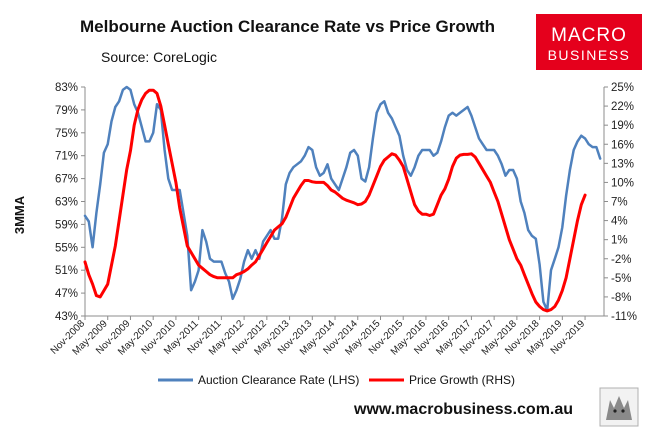 This screenshot has width=660, height=431. I want to click on chart-source: Source: CoreLogic, so click(159, 57).